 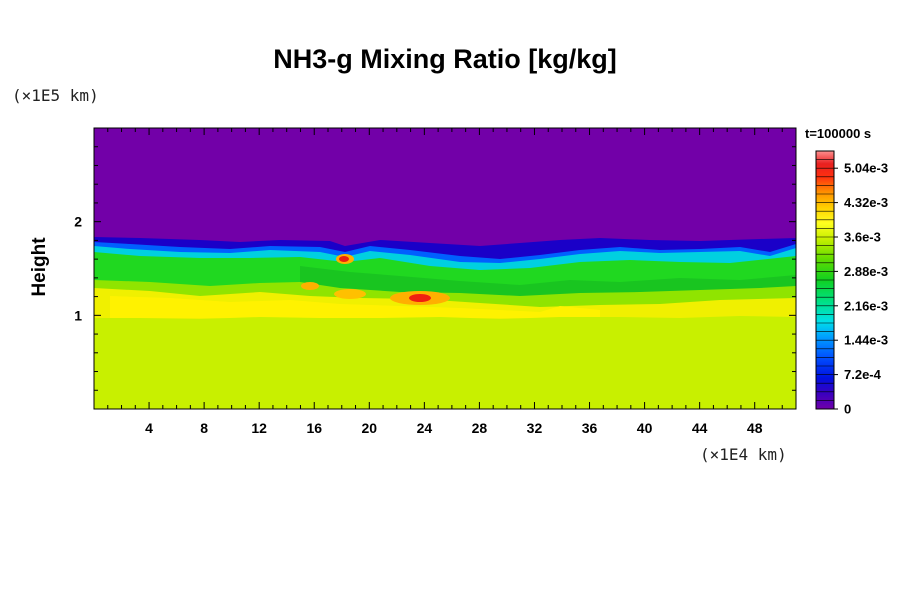 What do you see at coordinates (590, 428) in the screenshot?
I see `x-tick-label: 36` at bounding box center [590, 428].